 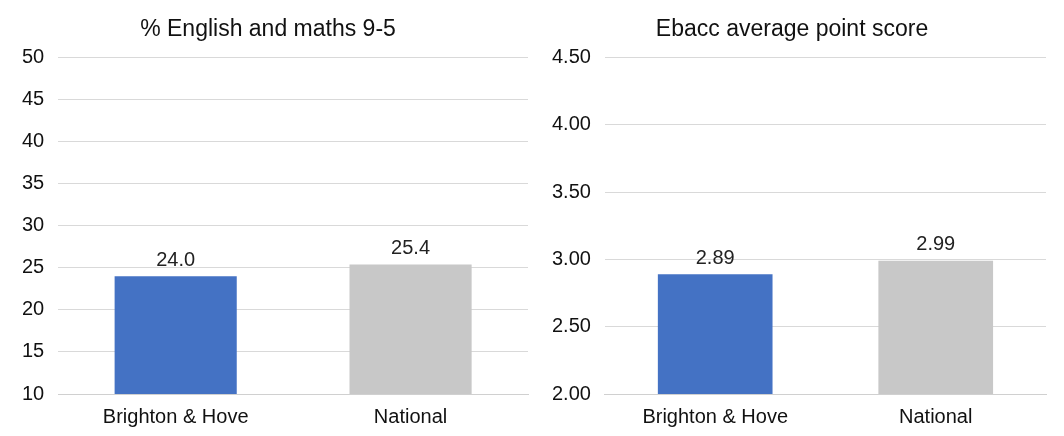 What do you see at coordinates (715, 256) in the screenshot?
I see `data-label: 2.89` at bounding box center [715, 256].